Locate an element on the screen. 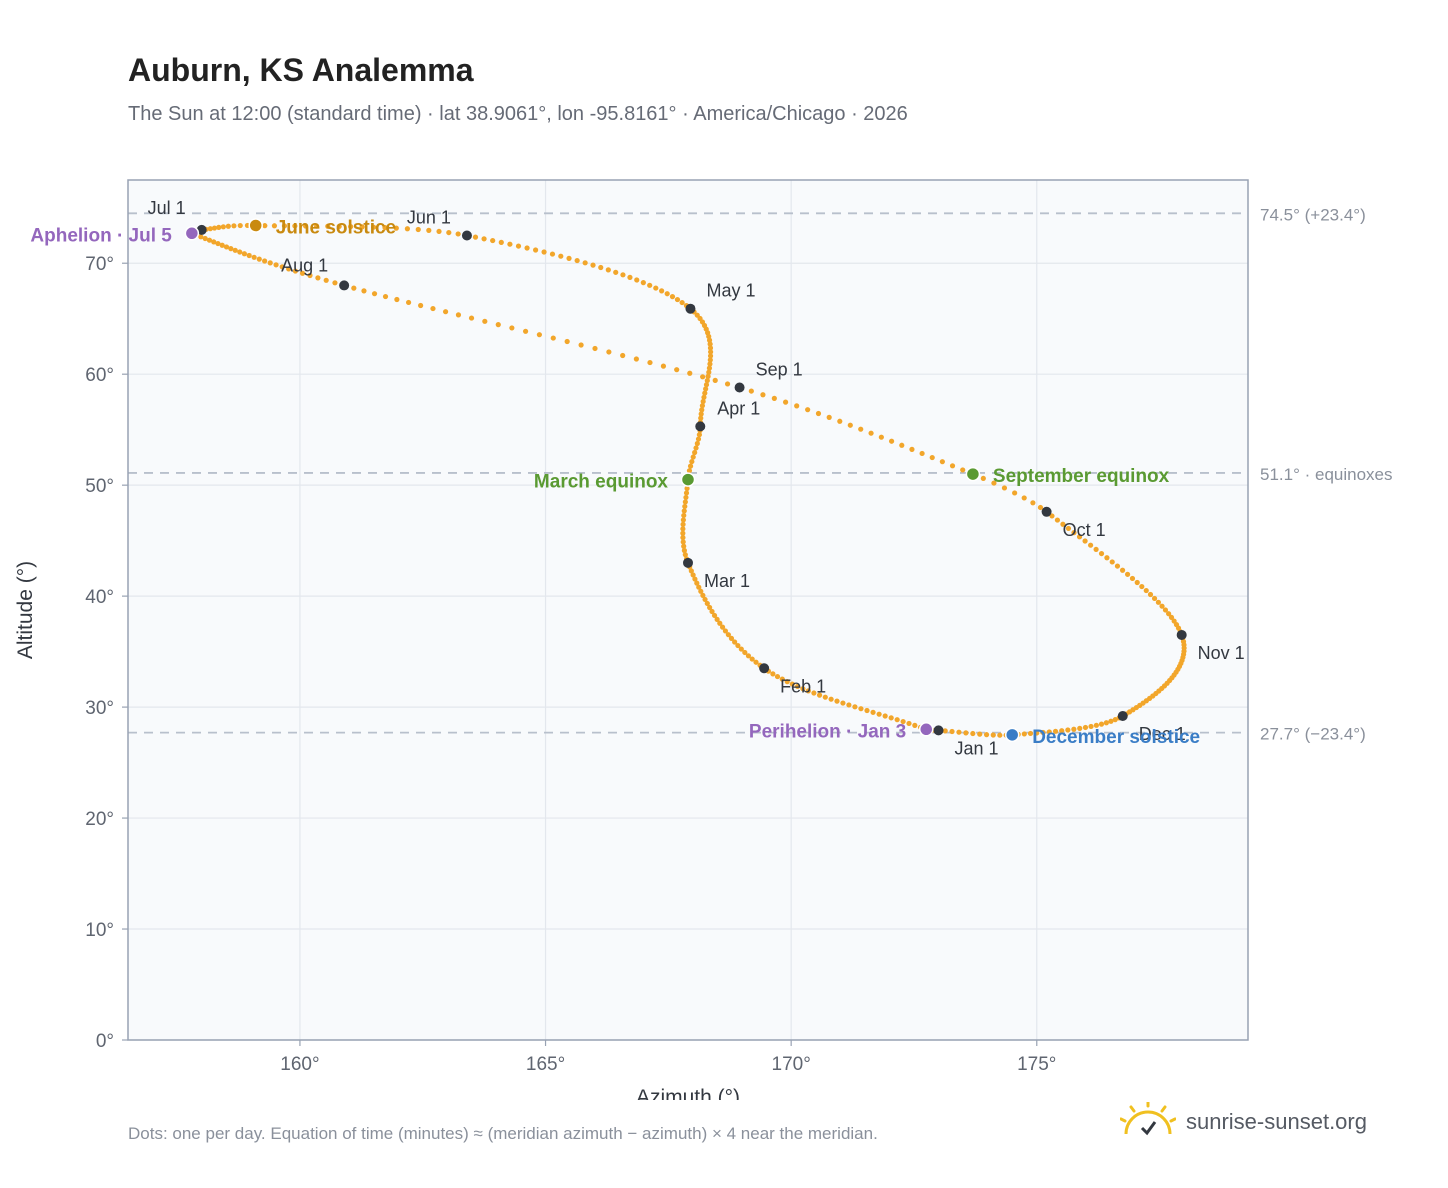 This screenshot has height=1188, width=1448. x-axis-label: Azimuth (°) is located at coordinates (688, 1093).